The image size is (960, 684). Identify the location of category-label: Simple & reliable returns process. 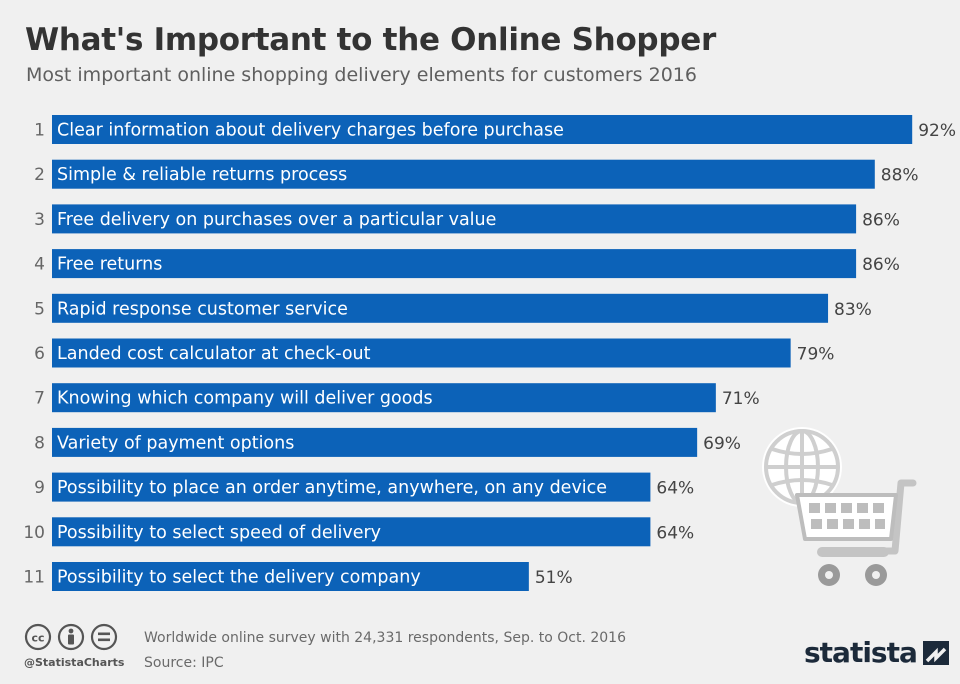
(202, 175).